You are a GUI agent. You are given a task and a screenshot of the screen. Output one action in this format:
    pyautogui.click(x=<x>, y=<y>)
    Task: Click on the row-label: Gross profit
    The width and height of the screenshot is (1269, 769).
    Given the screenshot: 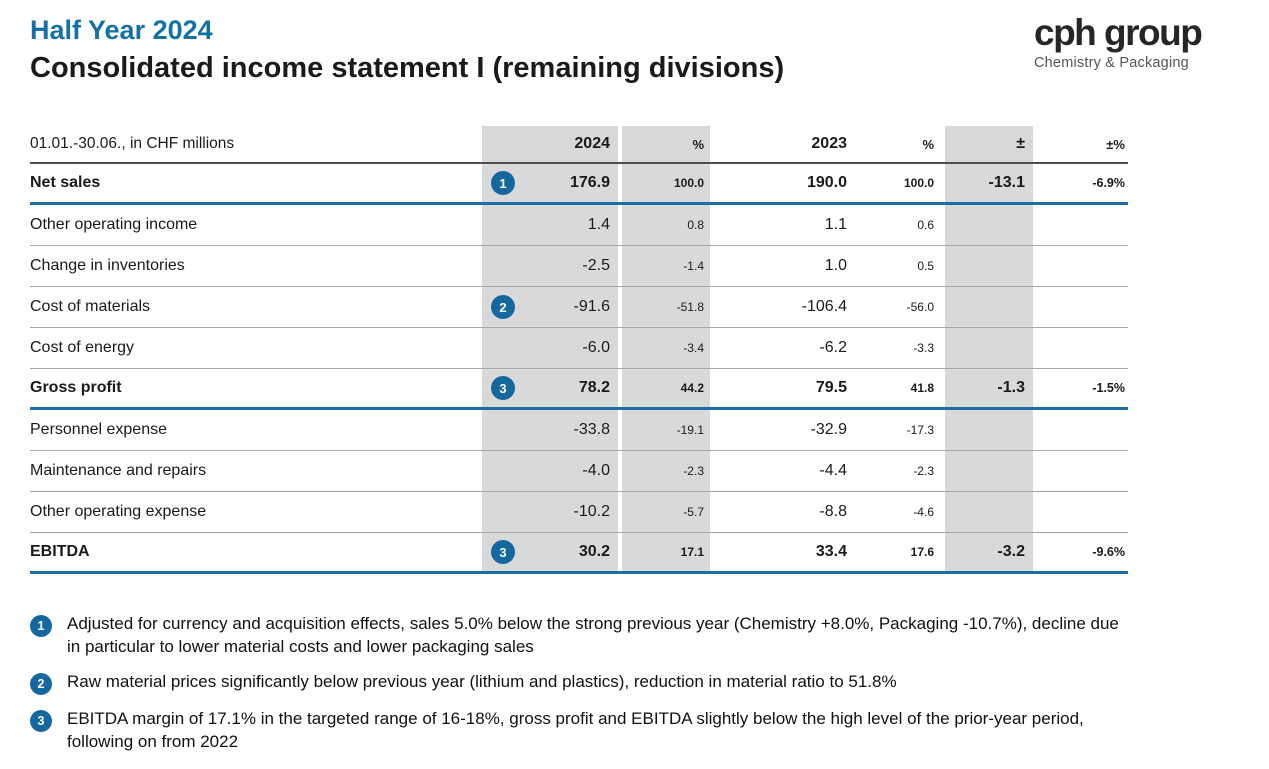 What is the action you would take?
    pyautogui.click(x=76, y=387)
    